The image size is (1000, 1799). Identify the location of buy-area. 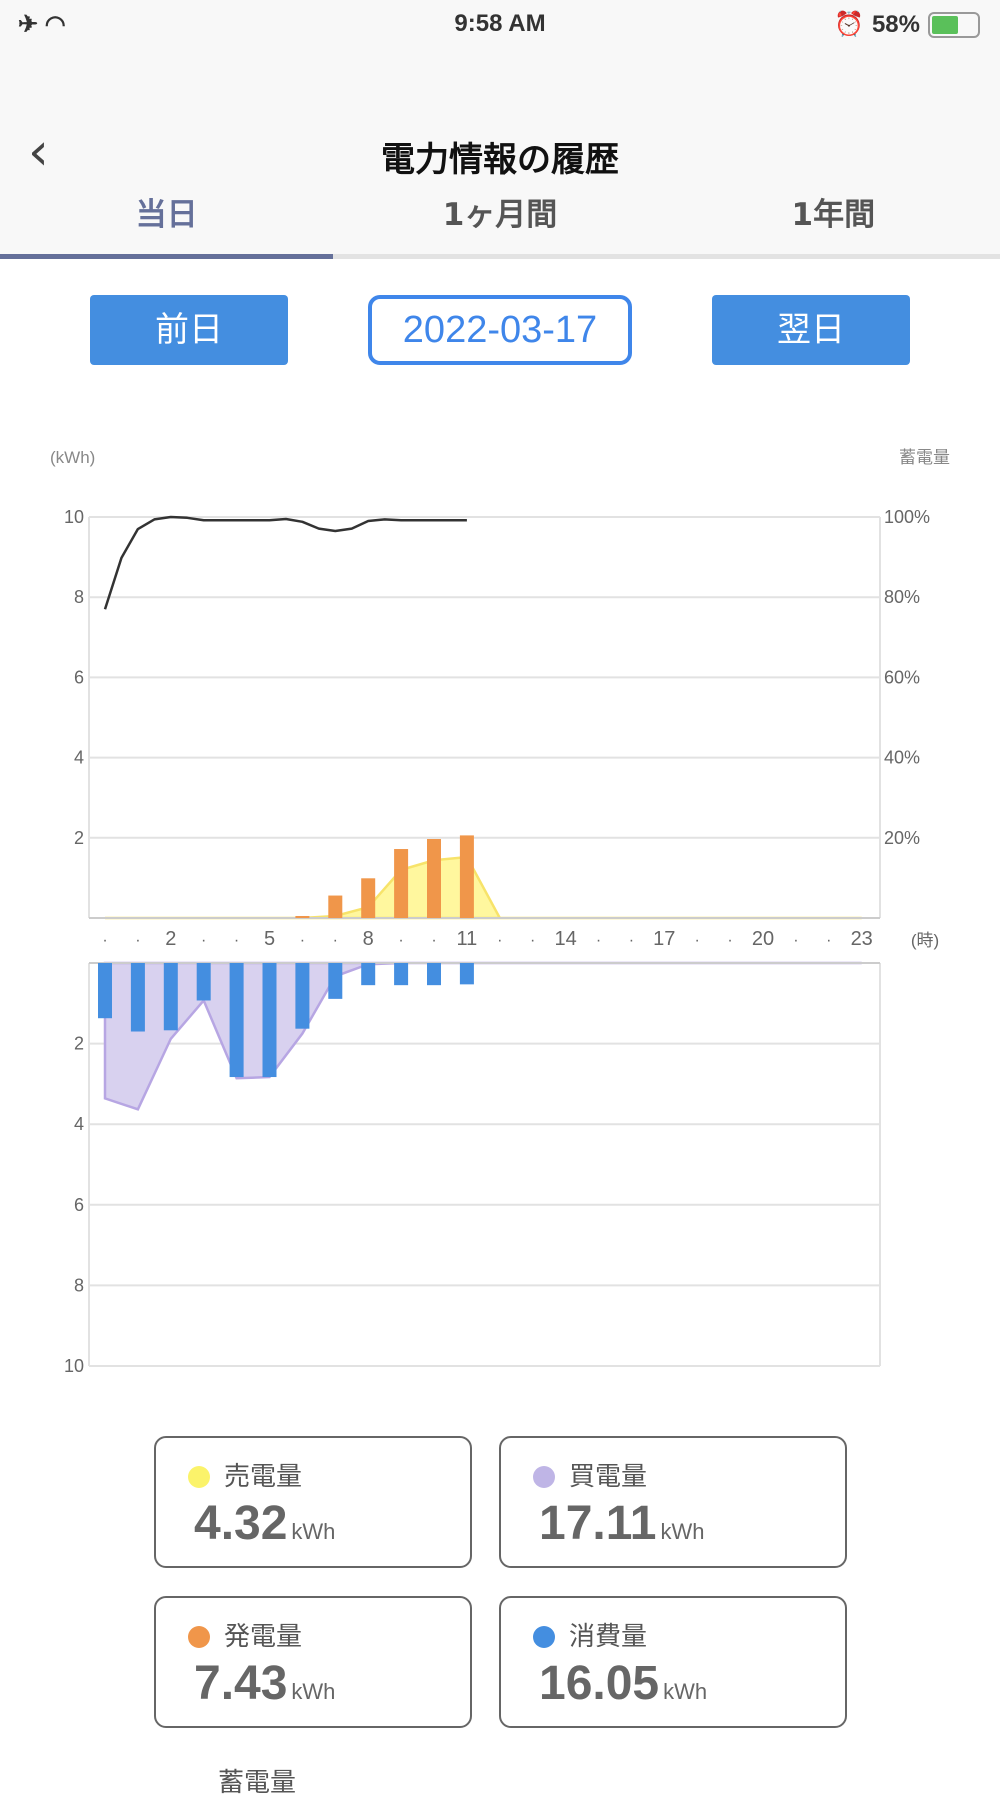
(482, 1036).